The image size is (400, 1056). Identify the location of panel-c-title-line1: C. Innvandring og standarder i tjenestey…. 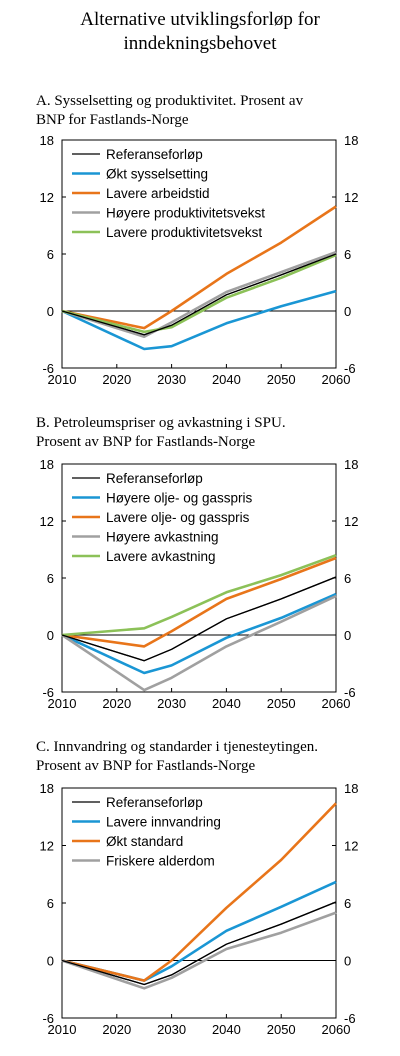
(177, 747).